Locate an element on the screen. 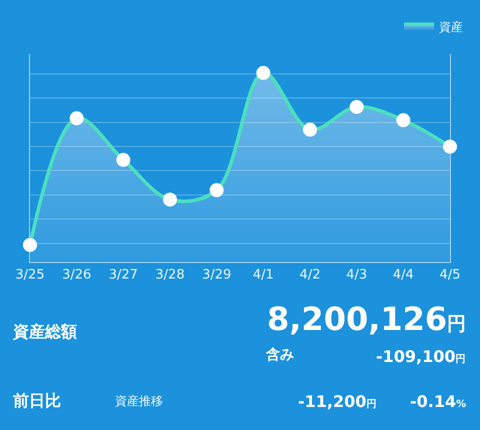  x-tick-label: 4/5 is located at coordinates (450, 275).